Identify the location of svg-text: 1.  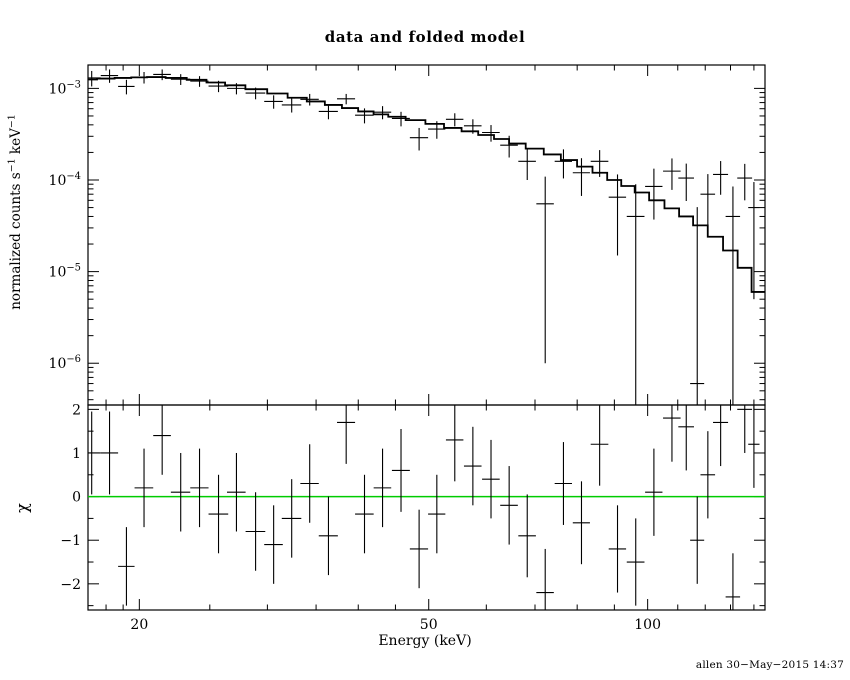
(76, 454).